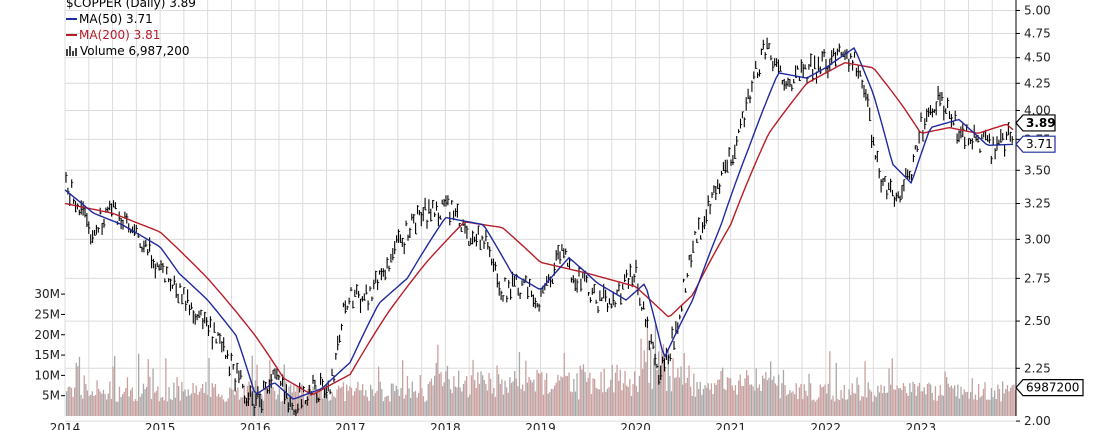  Describe the element at coordinates (49, 345) in the screenshot. I see `volume-axis: 30M 25M 20M 15M 10M 5M` at that location.